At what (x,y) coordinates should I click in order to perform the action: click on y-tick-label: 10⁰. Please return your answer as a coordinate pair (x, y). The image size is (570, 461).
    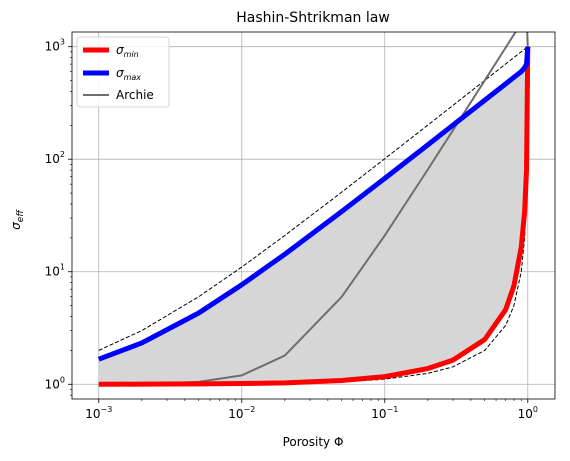
    Looking at the image, I should click on (55, 383).